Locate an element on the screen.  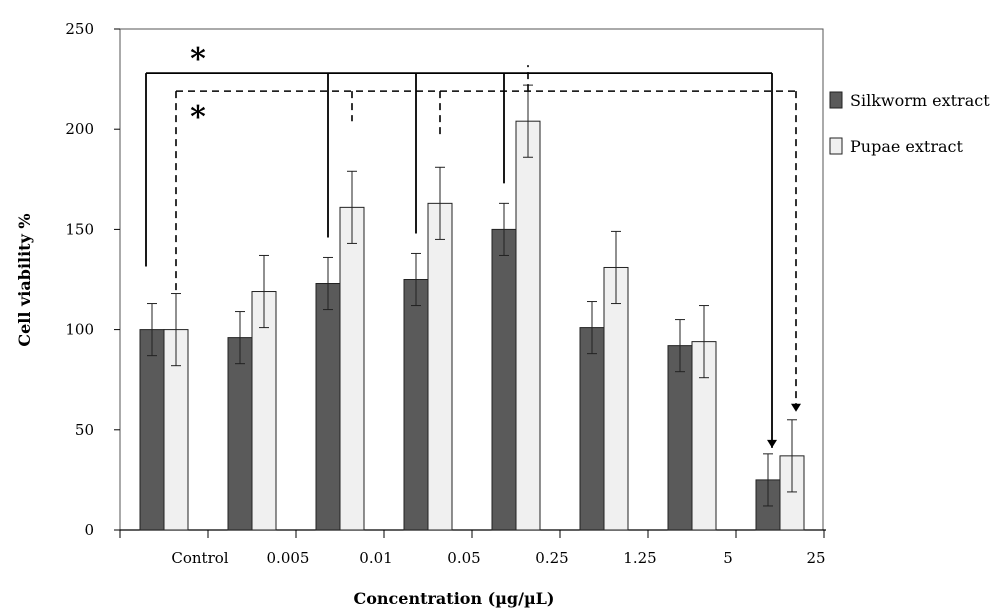
y-tick-label: 100 is located at coordinates (79, 330).